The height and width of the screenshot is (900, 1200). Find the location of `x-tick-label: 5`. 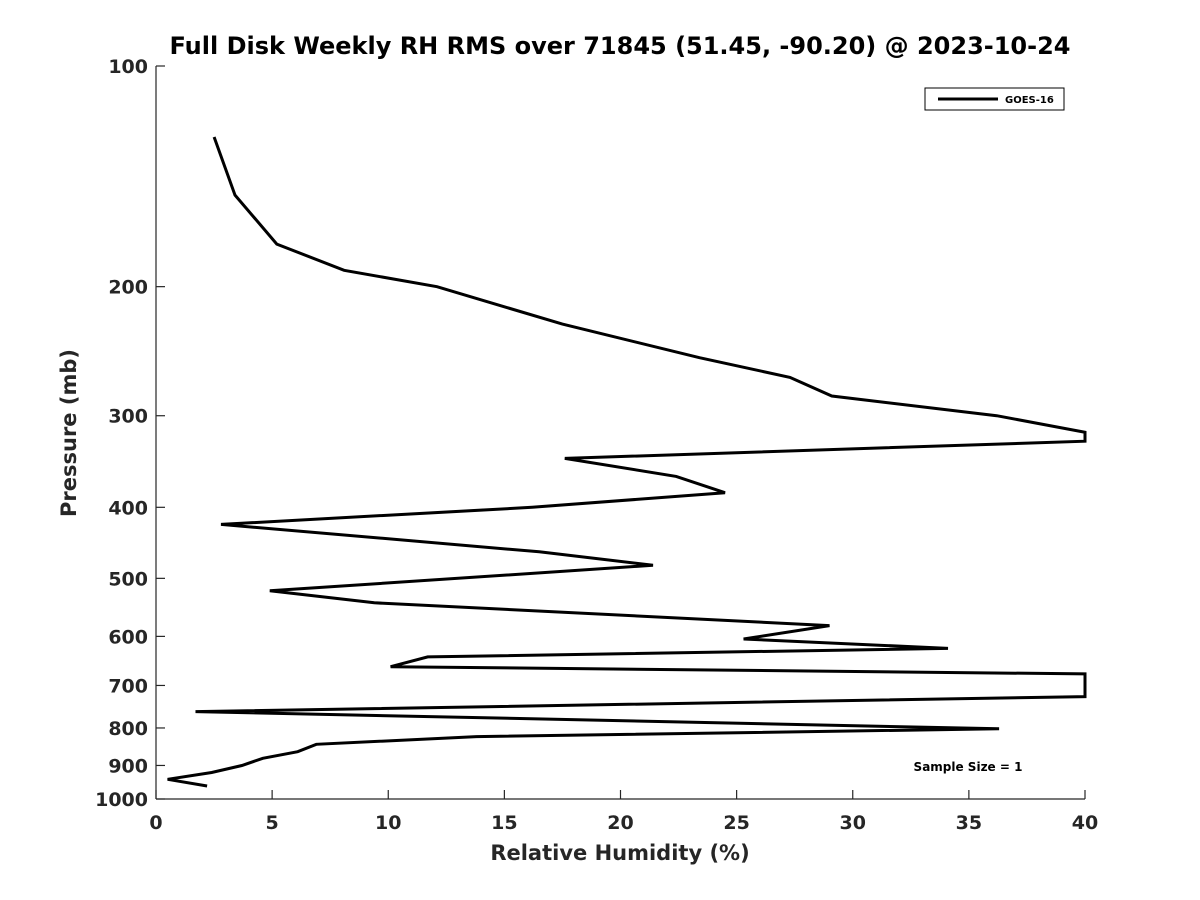

x-tick-label: 5 is located at coordinates (272, 823).